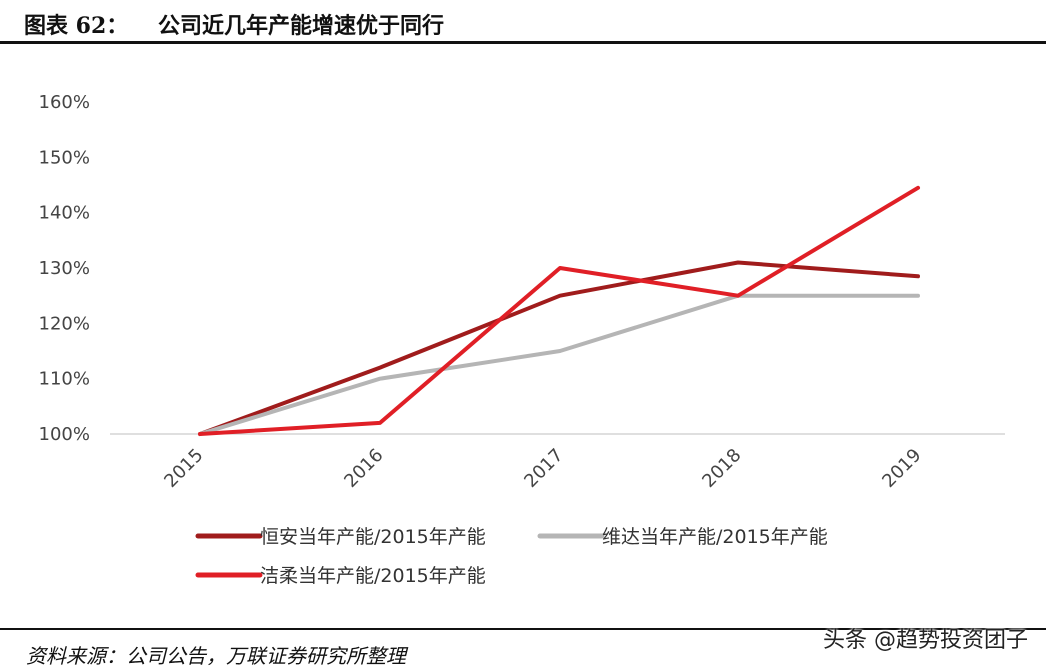 Image resolution: width=1046 pixels, height=672 pixels. I want to click on footer-divider, so click(523, 629).